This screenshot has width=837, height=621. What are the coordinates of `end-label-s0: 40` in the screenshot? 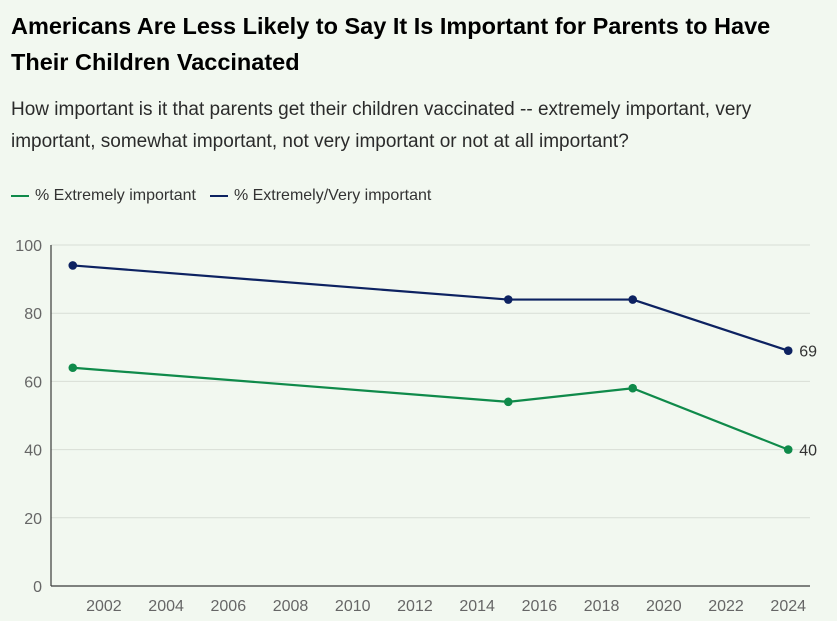 It's located at (808, 451).